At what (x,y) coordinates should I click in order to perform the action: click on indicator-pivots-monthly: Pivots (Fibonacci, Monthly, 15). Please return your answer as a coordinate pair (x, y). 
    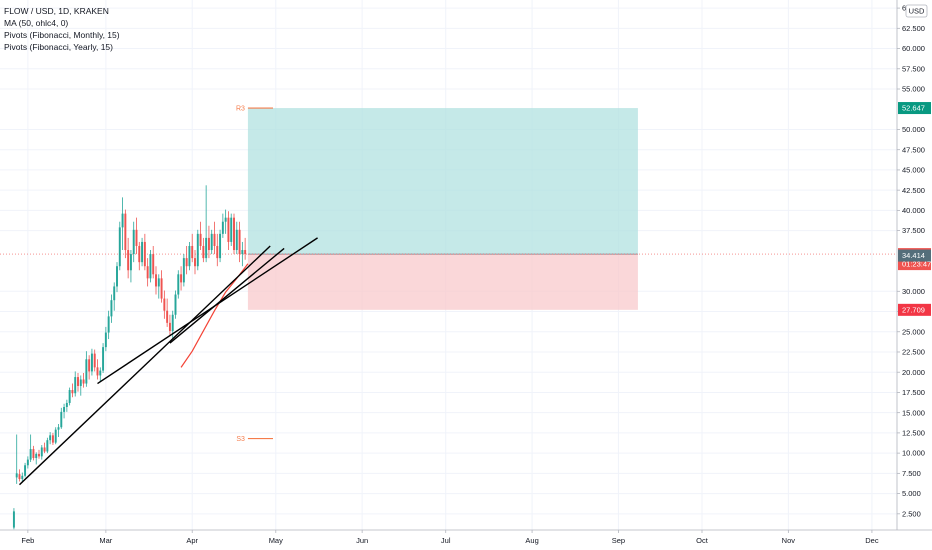
    Looking at the image, I should click on (62, 35).